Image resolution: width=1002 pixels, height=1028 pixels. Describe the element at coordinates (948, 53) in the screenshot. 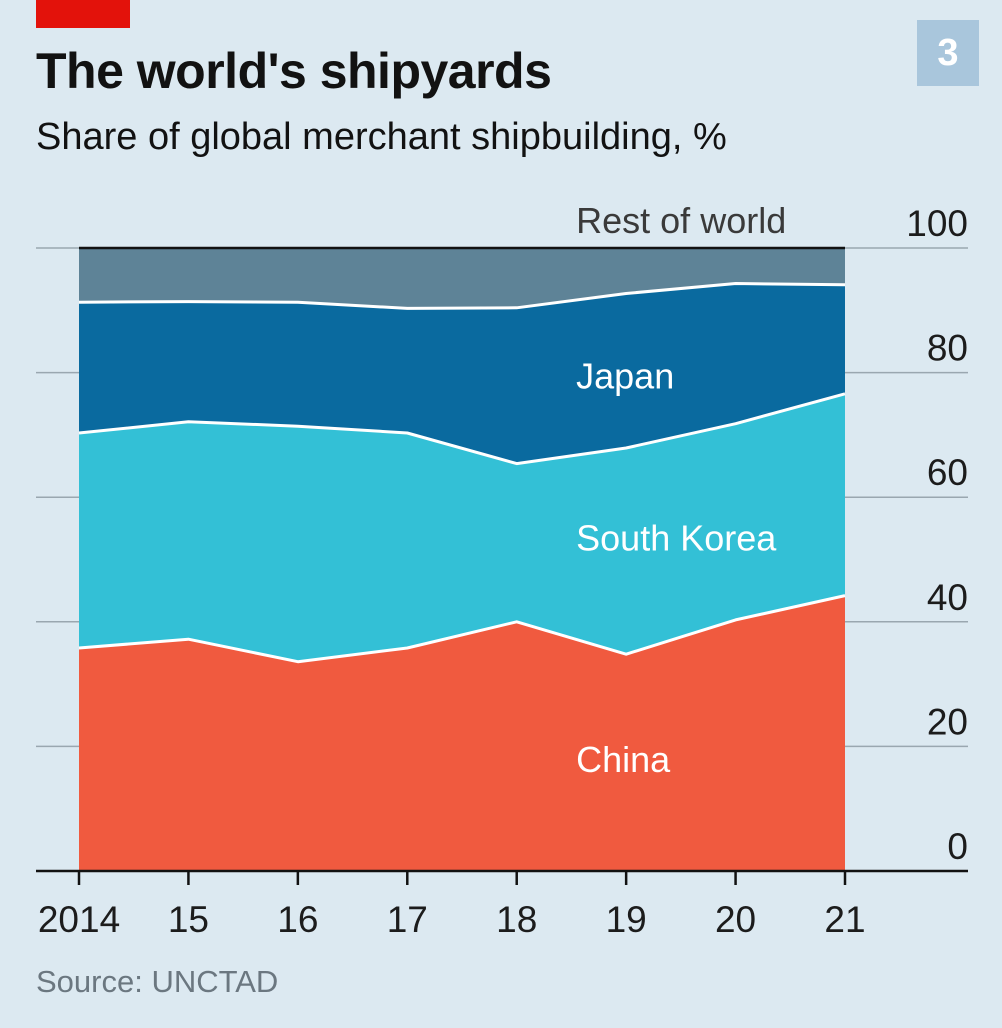

I see `chart-number-badge: 3` at that location.